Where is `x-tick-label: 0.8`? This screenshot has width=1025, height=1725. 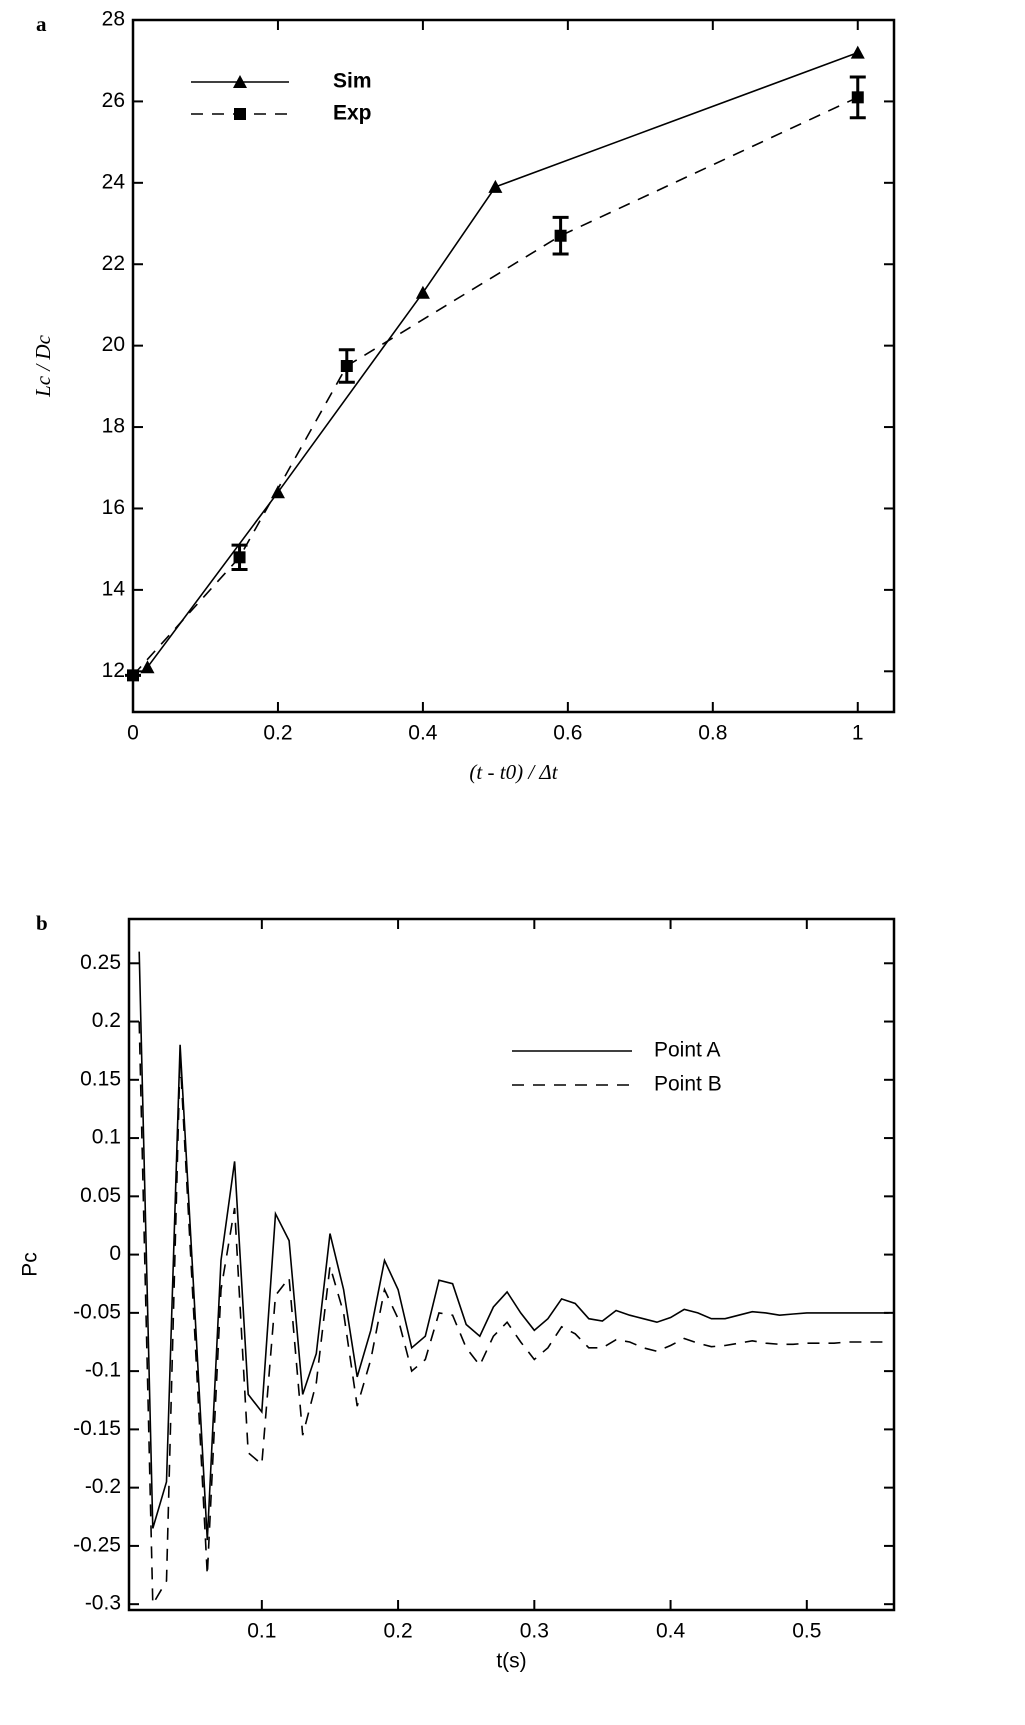
x-tick-label: 0.8 is located at coordinates (712, 733).